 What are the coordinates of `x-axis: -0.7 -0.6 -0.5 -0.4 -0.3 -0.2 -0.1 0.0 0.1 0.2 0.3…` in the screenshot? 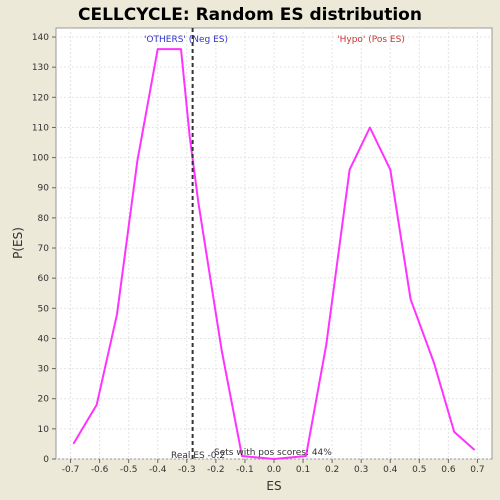 It's located at (273, 467).